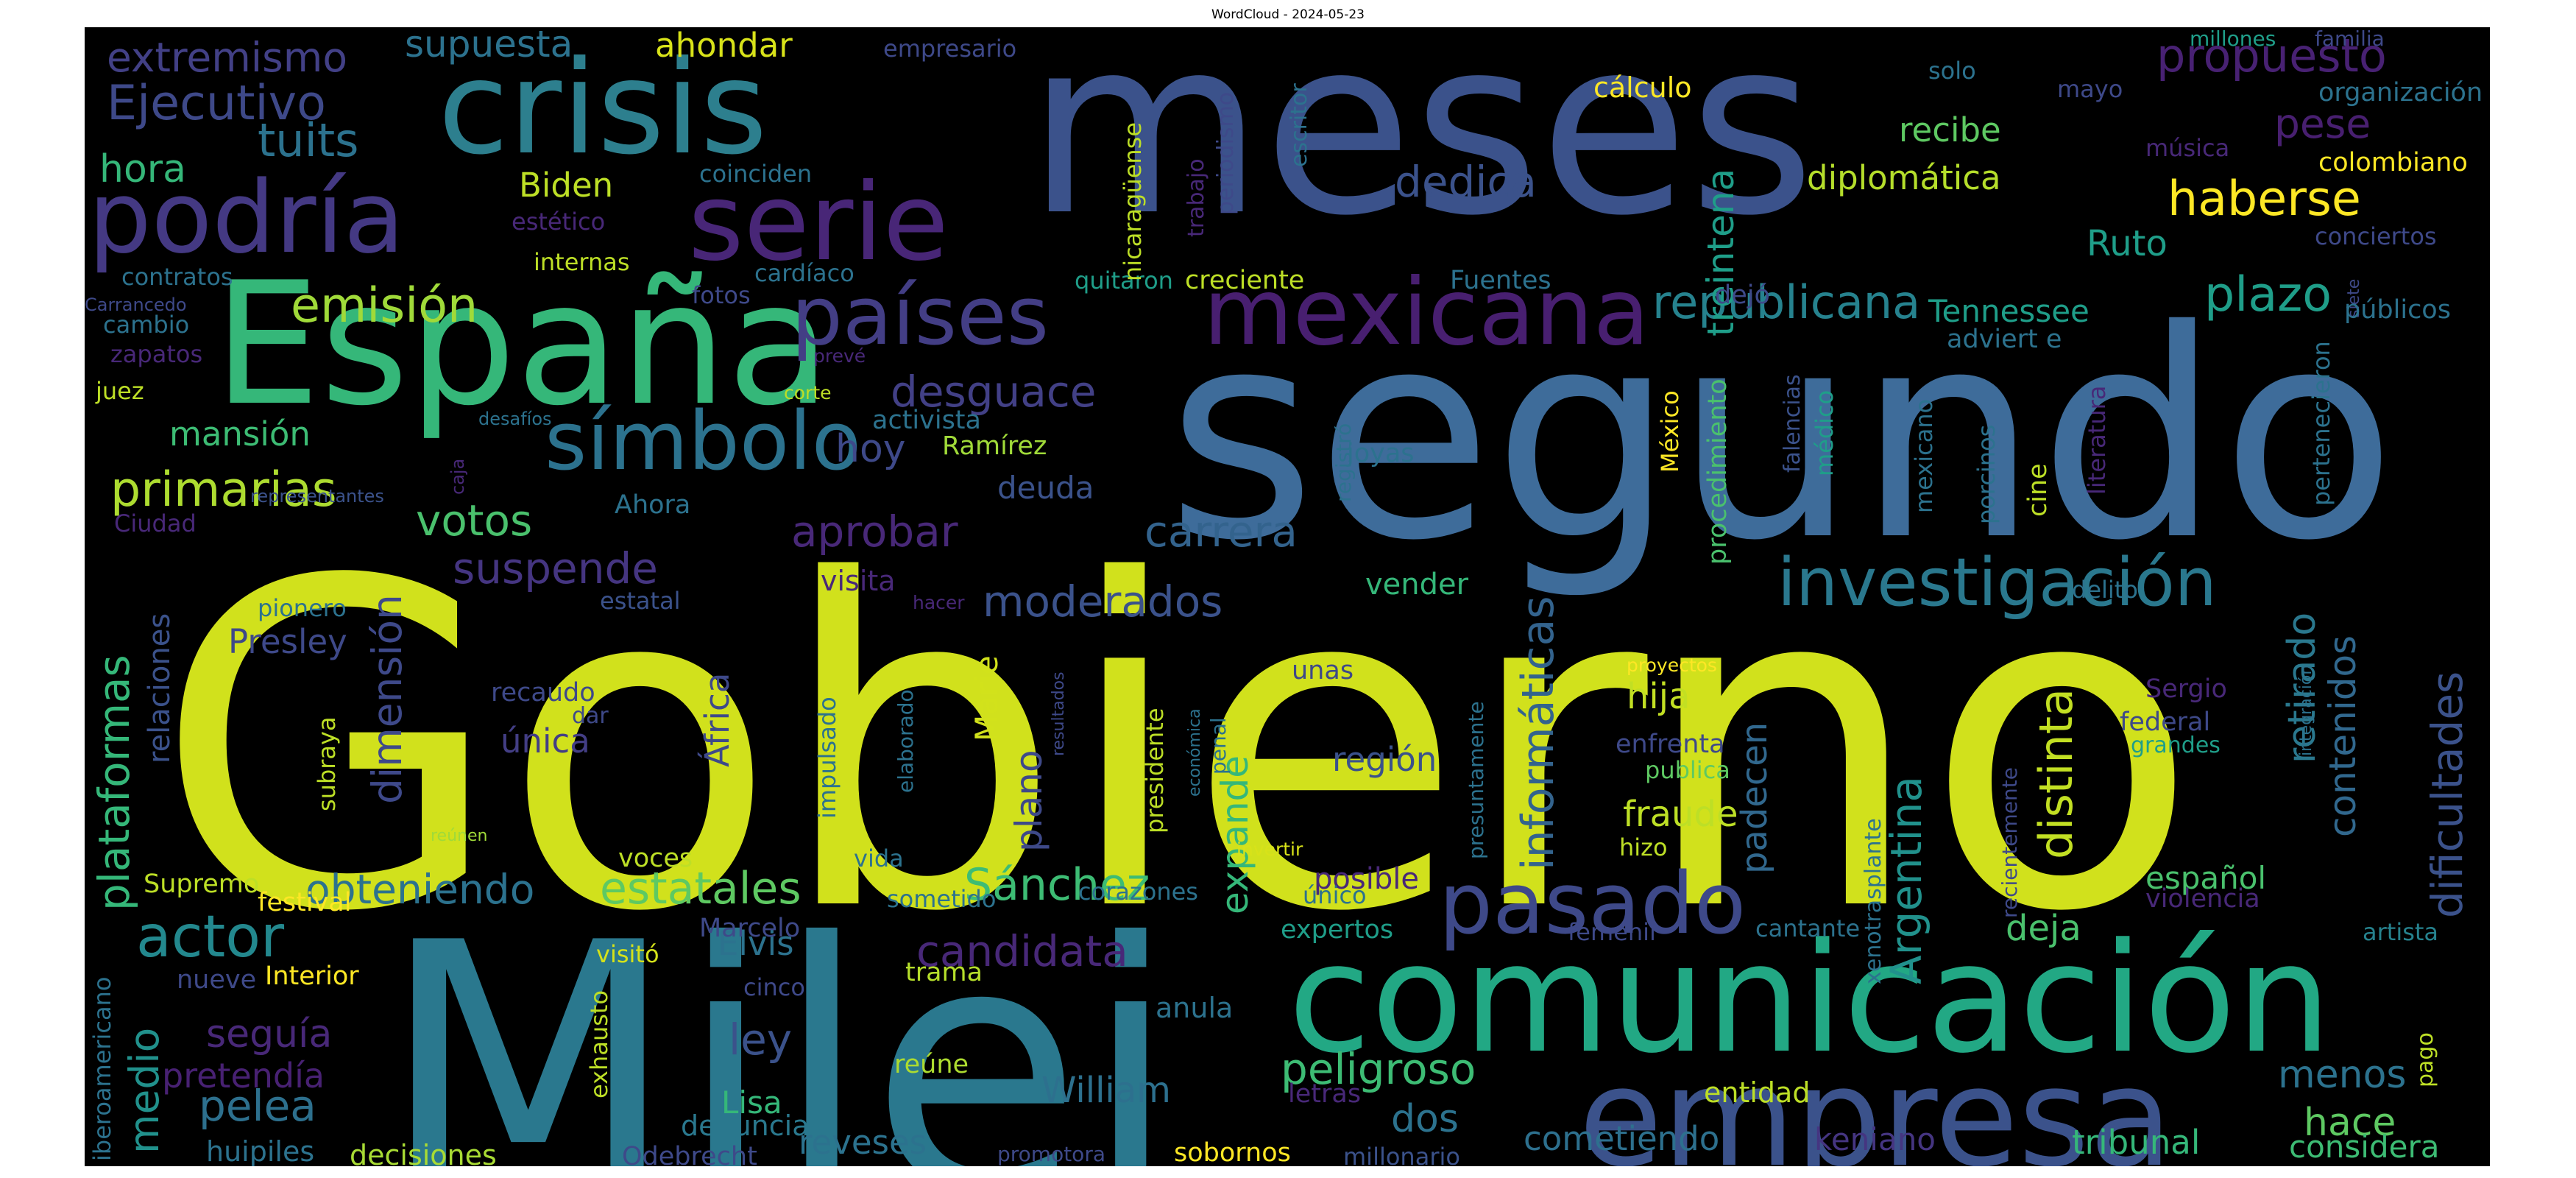 This screenshot has height=1178, width=2576. I want to click on word-recientemente: recientemente, so click(2010, 842).